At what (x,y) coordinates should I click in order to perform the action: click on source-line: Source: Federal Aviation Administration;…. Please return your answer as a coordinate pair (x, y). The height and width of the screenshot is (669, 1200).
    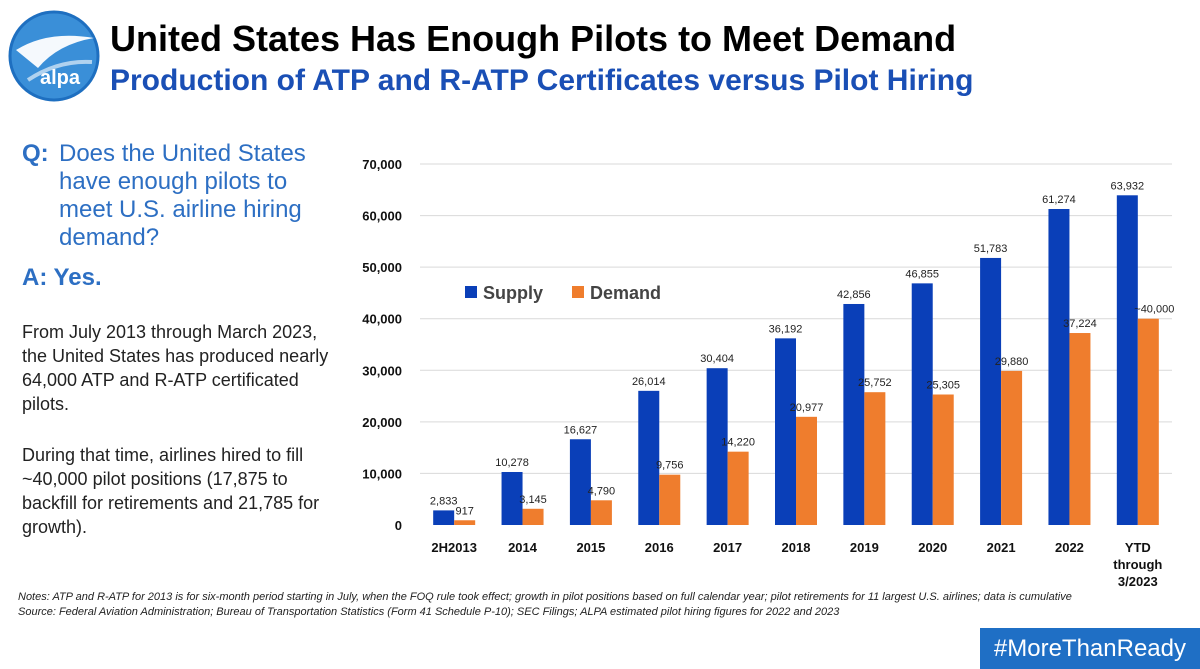
    Looking at the image, I should click on (429, 612).